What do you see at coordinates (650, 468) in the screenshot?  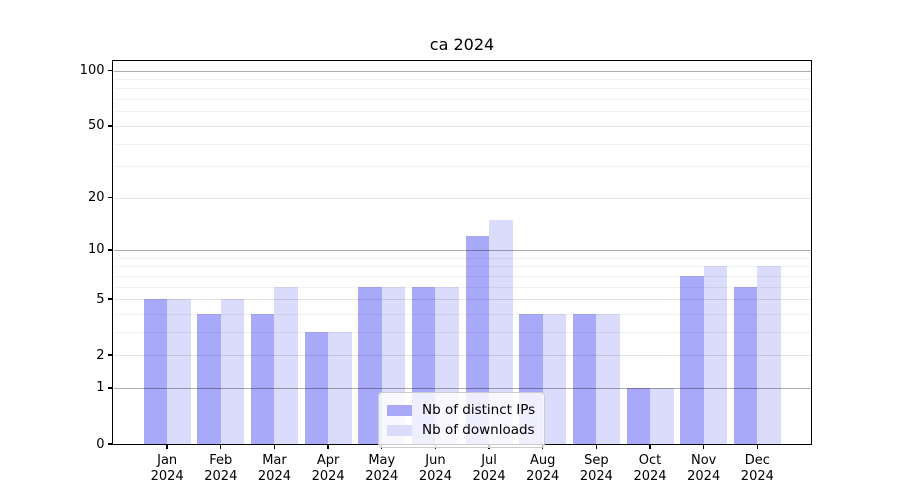 I see `x-tick-label-oct: Oct 2024` at bounding box center [650, 468].